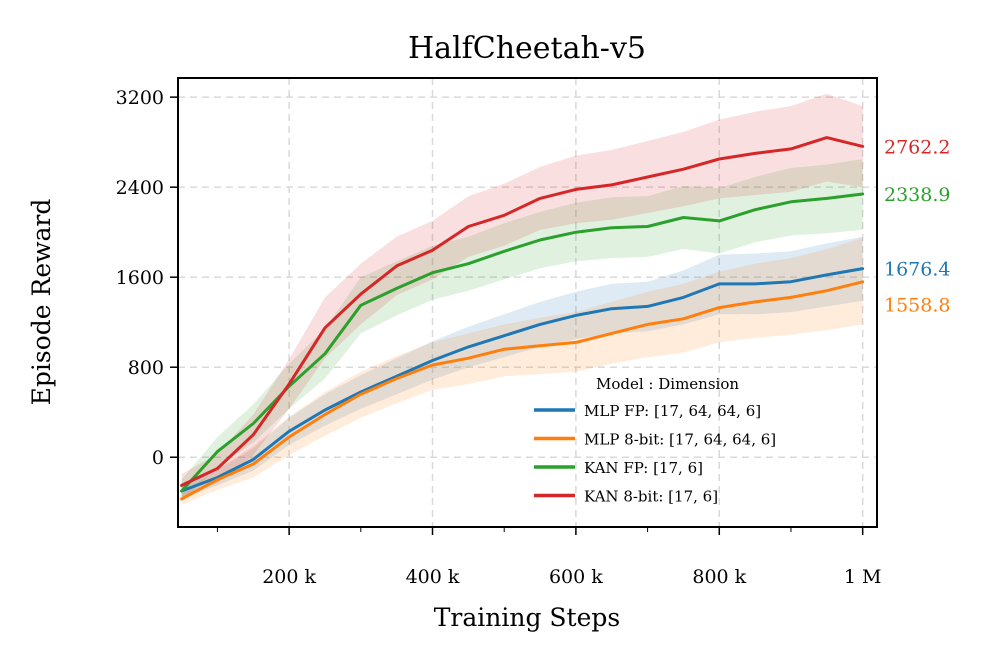  Describe the element at coordinates (672, 411) in the screenshot. I see `legend-entry-0: MLP FP: [17, 64, 64, 6]` at that location.